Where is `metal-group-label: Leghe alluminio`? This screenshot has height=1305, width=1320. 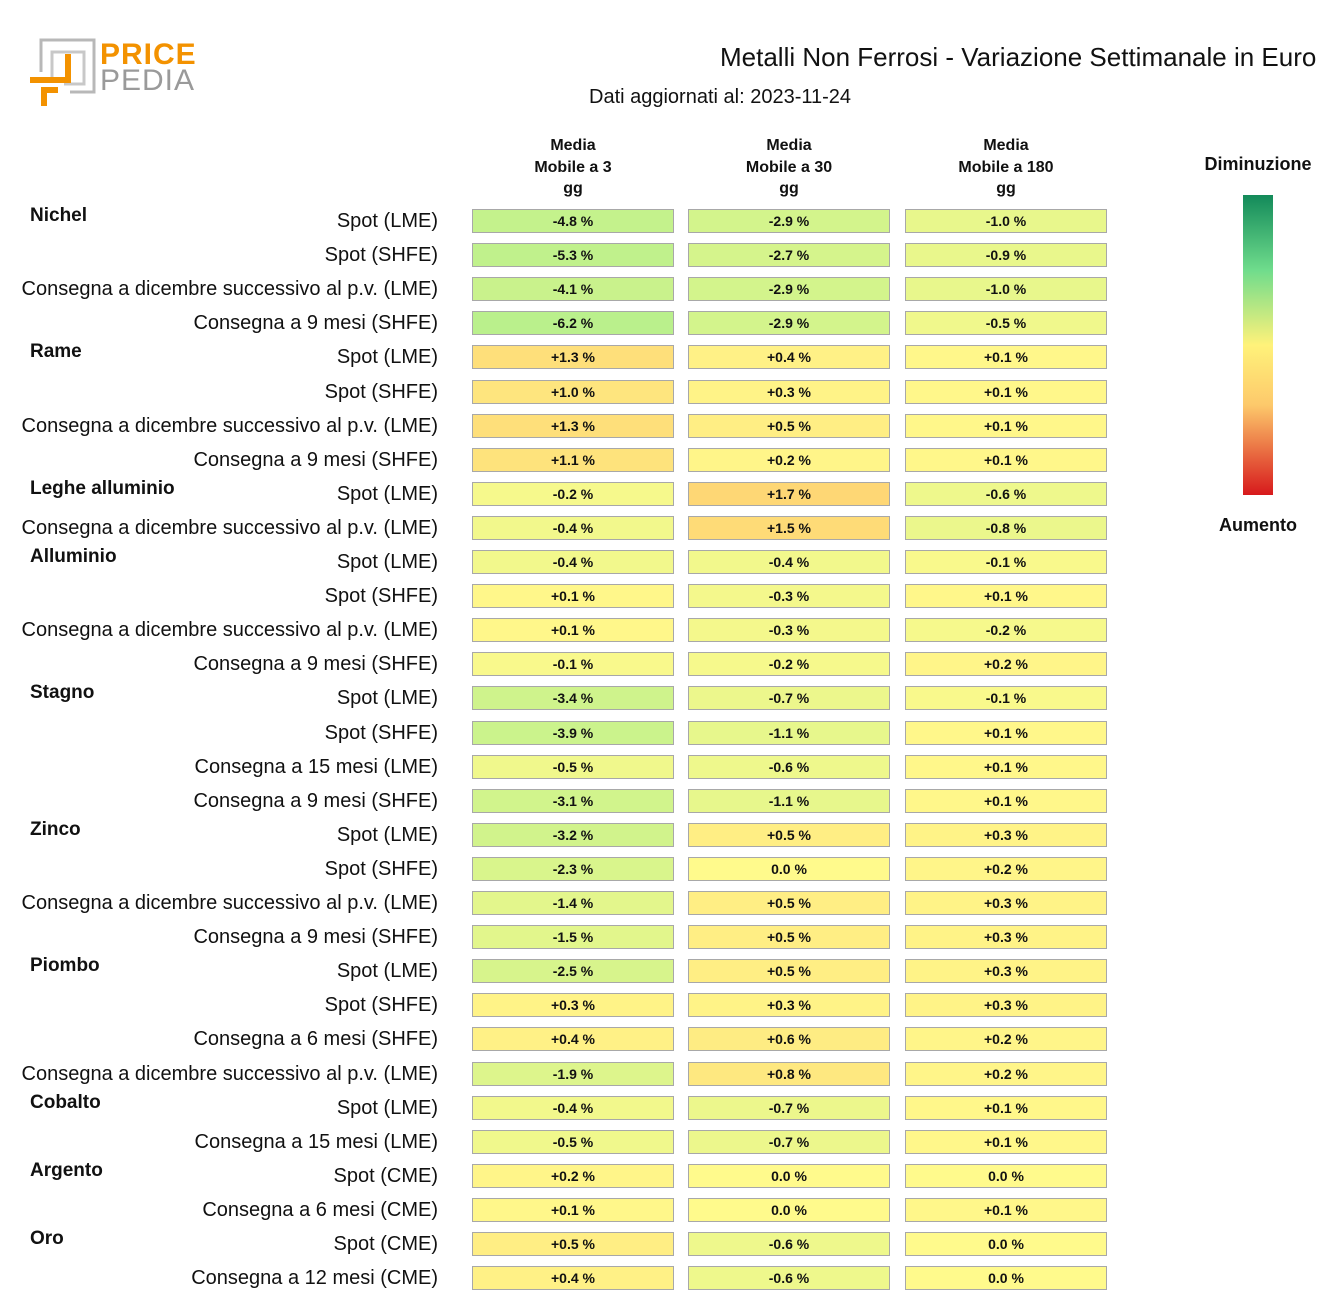
metal-group-label: Leghe alluminio is located at coordinates (102, 488).